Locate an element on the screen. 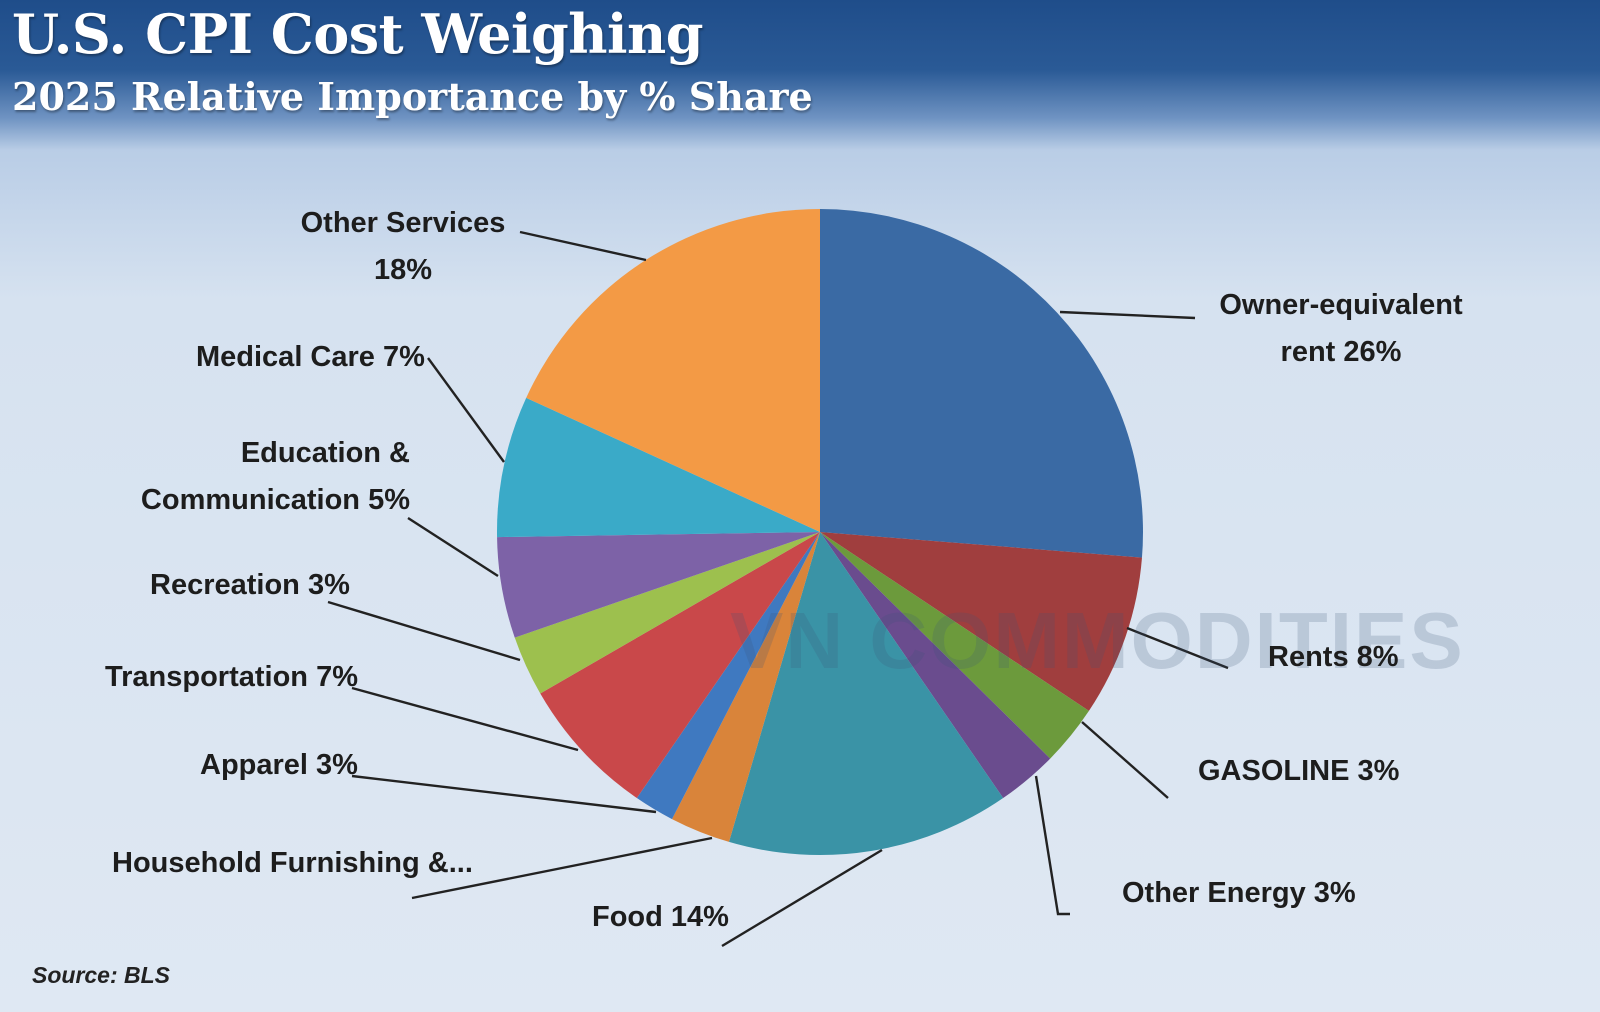  data-label-line: GASOLINE 3% is located at coordinates (1299, 771).